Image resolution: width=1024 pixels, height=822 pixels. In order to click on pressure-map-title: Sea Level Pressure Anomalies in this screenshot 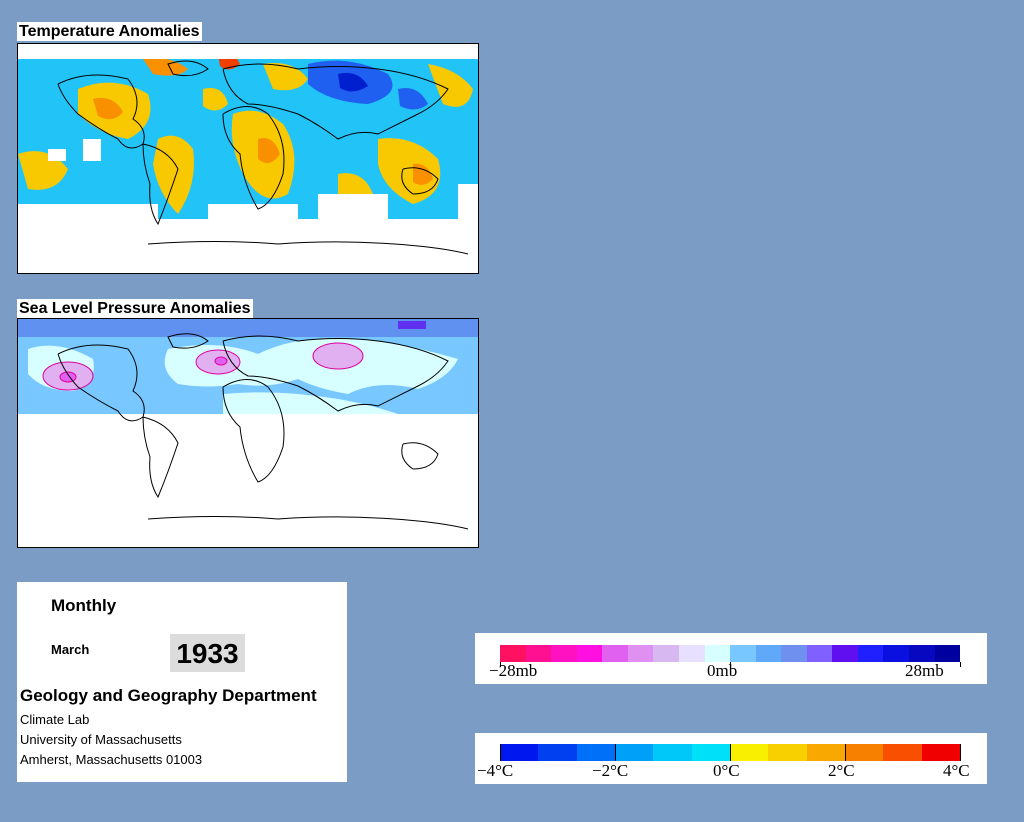, I will do `click(135, 308)`.